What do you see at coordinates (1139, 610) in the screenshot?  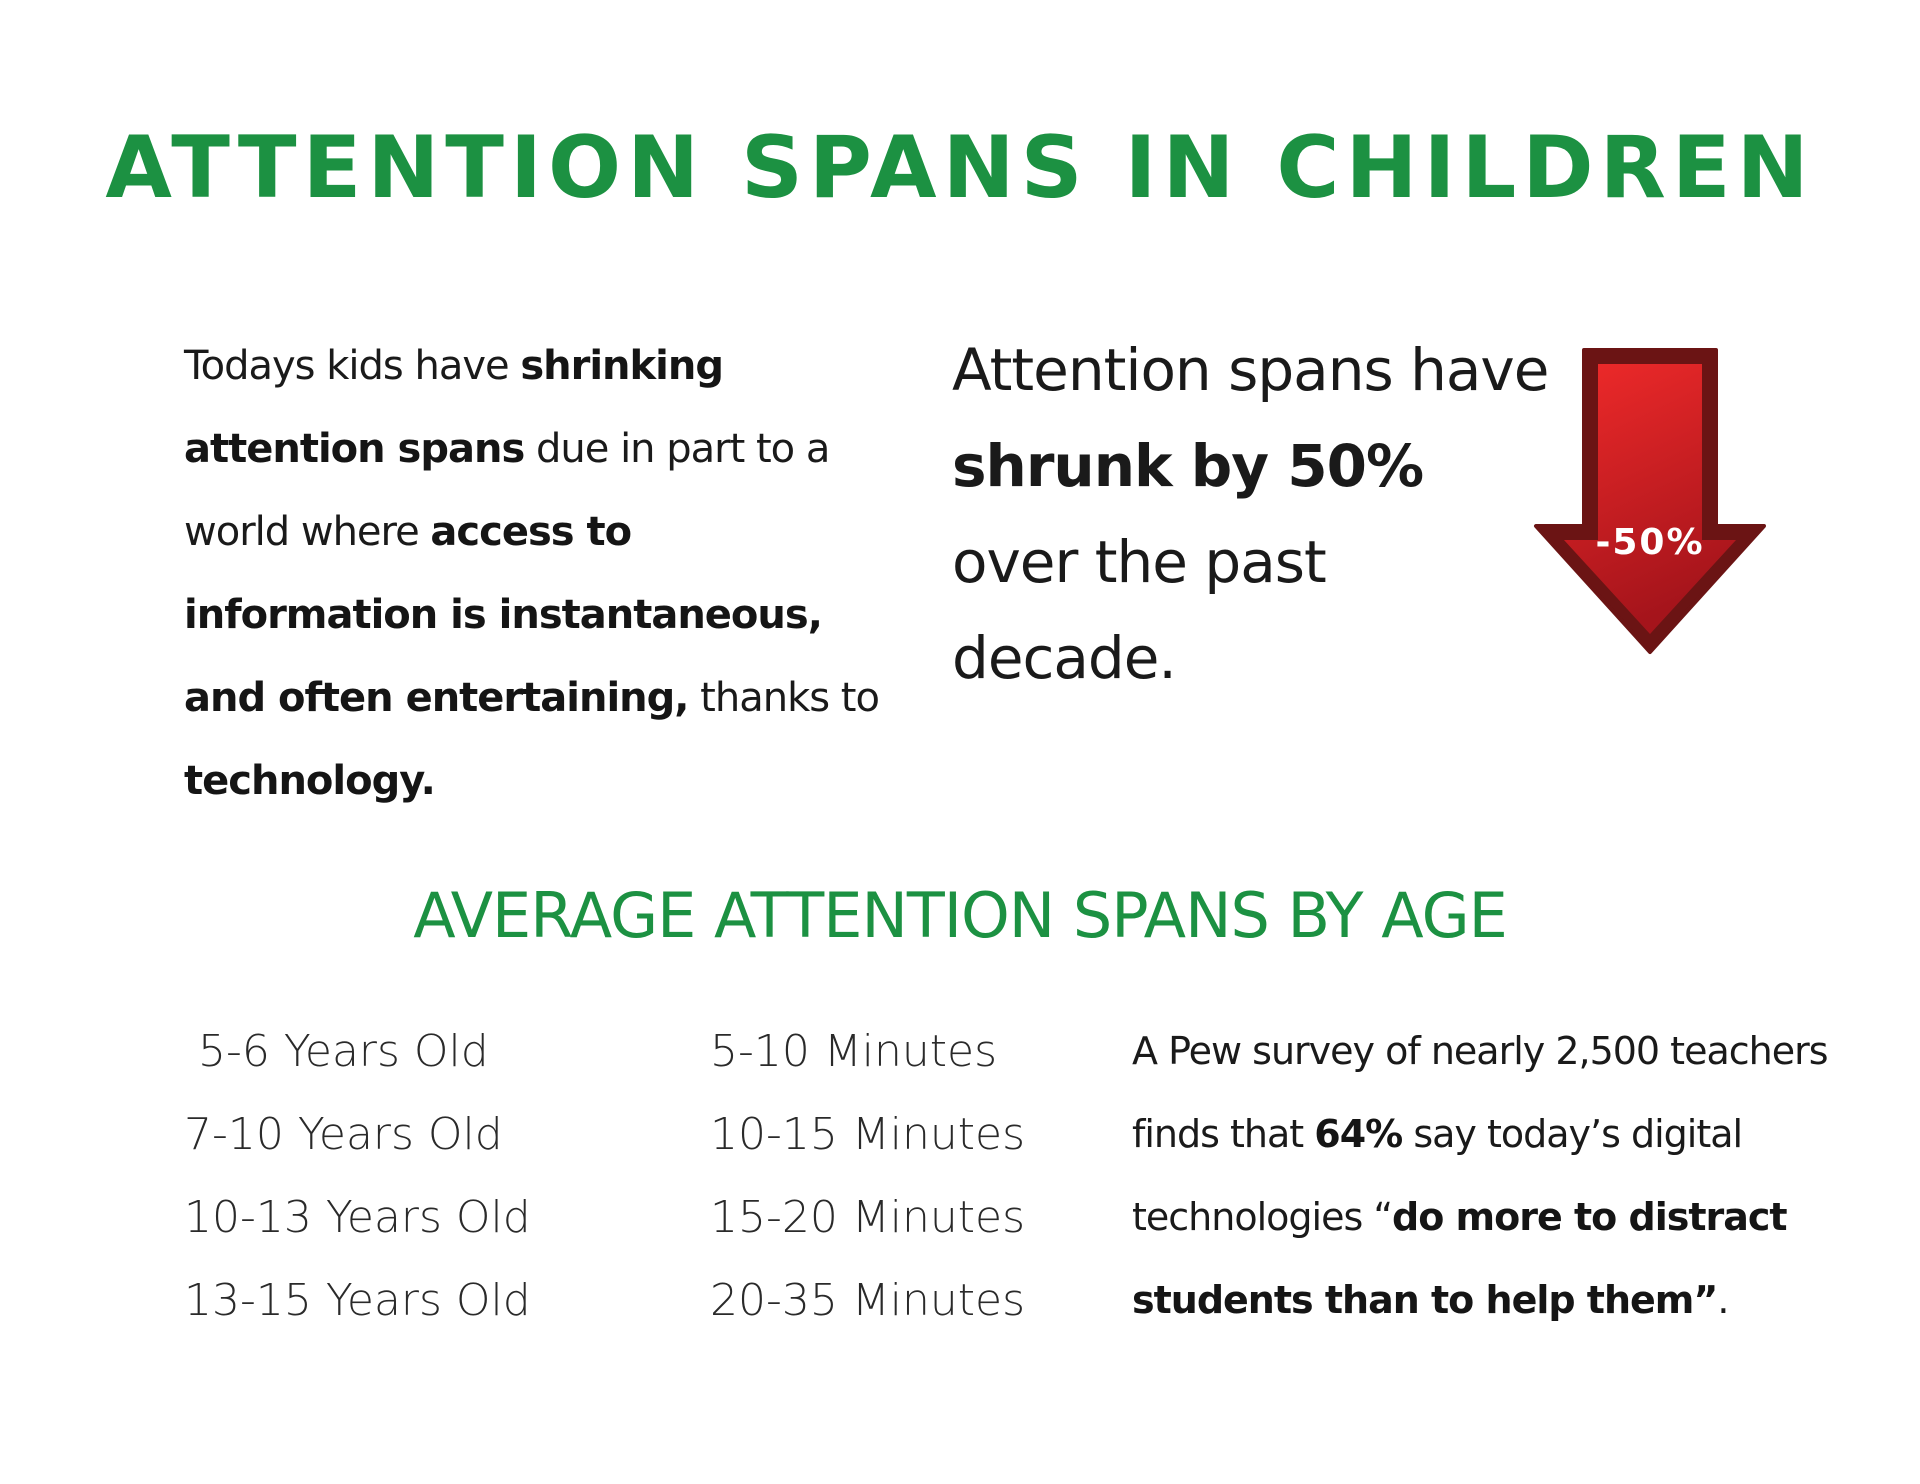 I see `stat-text-2: over the past decade.` at bounding box center [1139, 610].